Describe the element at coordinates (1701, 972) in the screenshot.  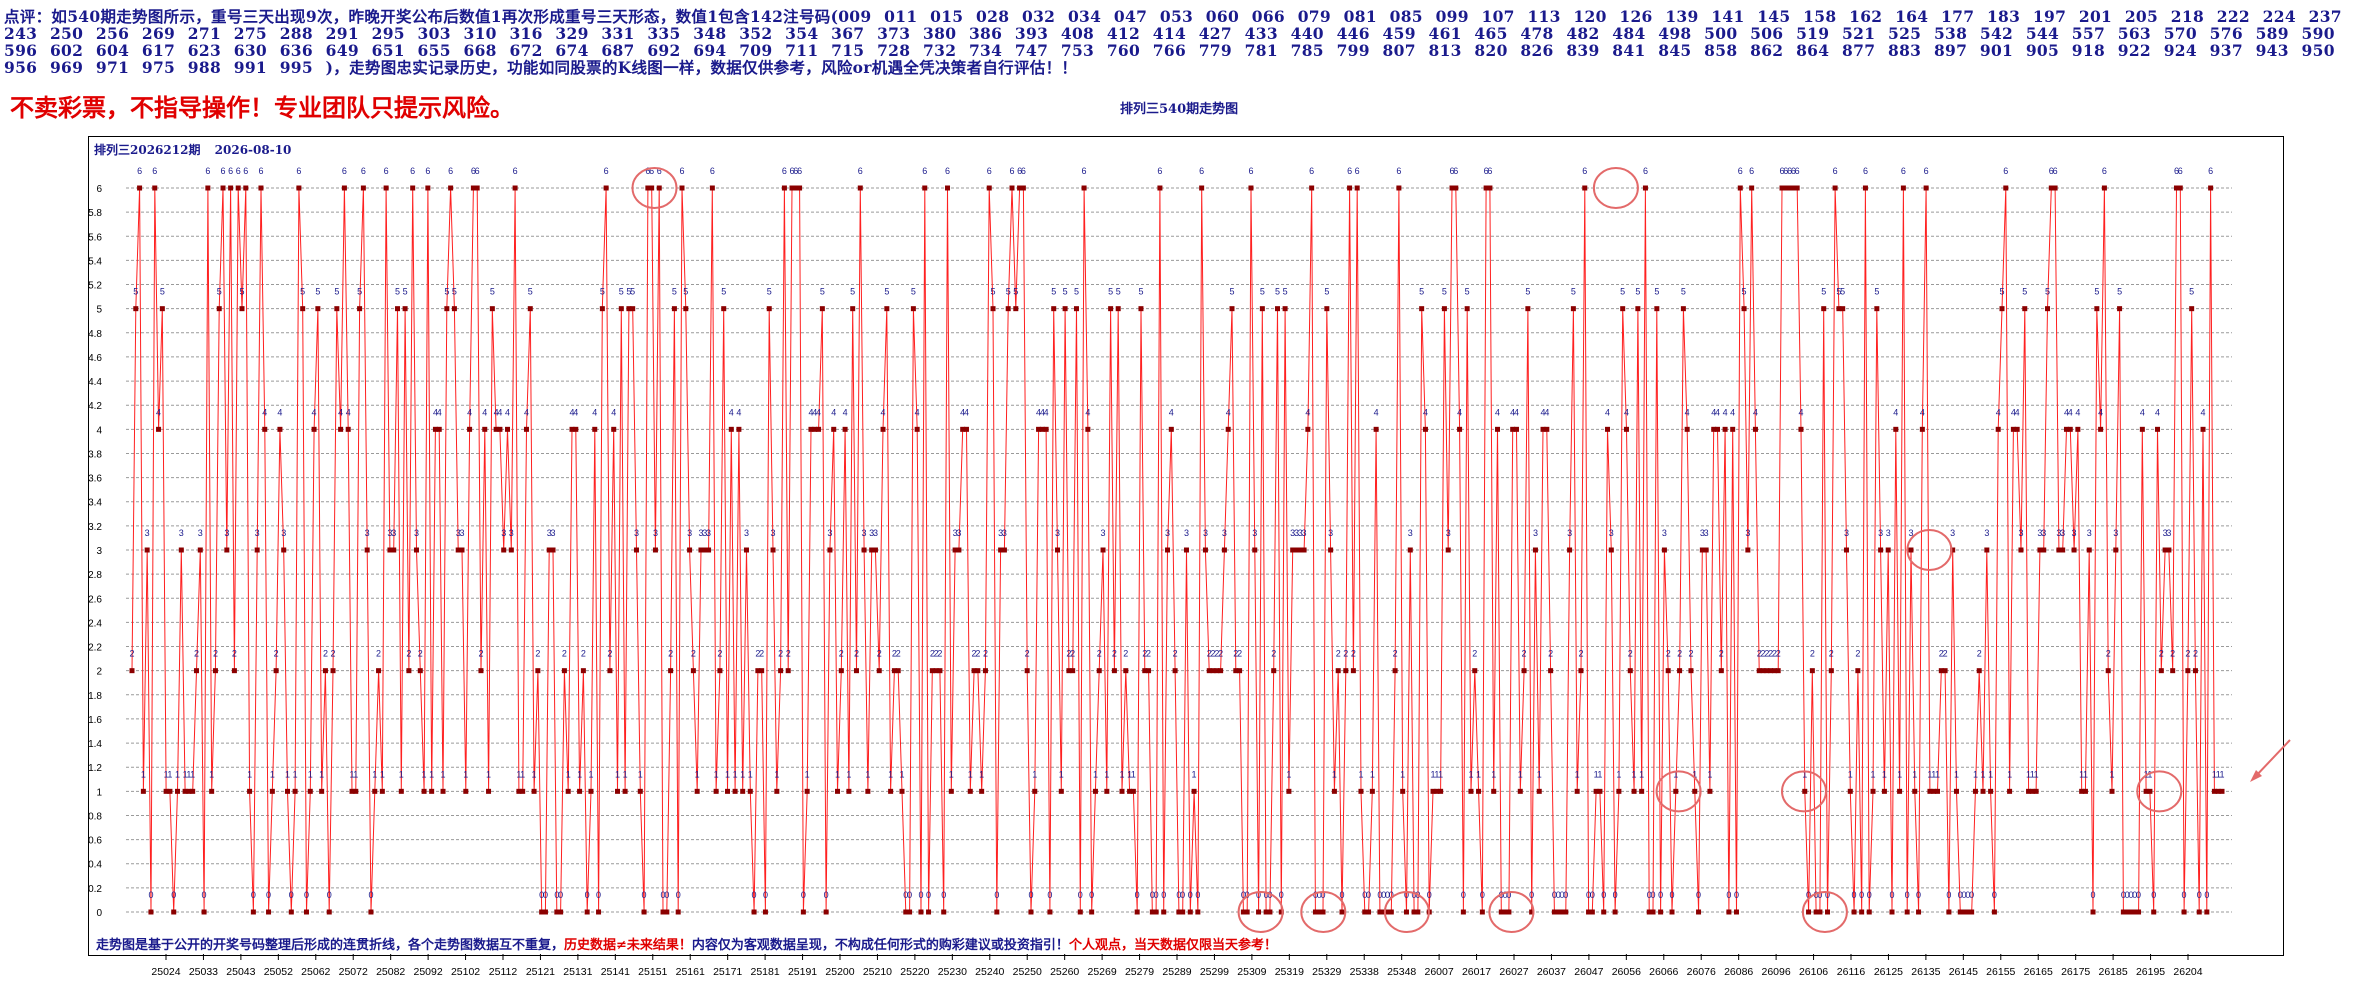
I see `x-tick-label: 26076` at that location.